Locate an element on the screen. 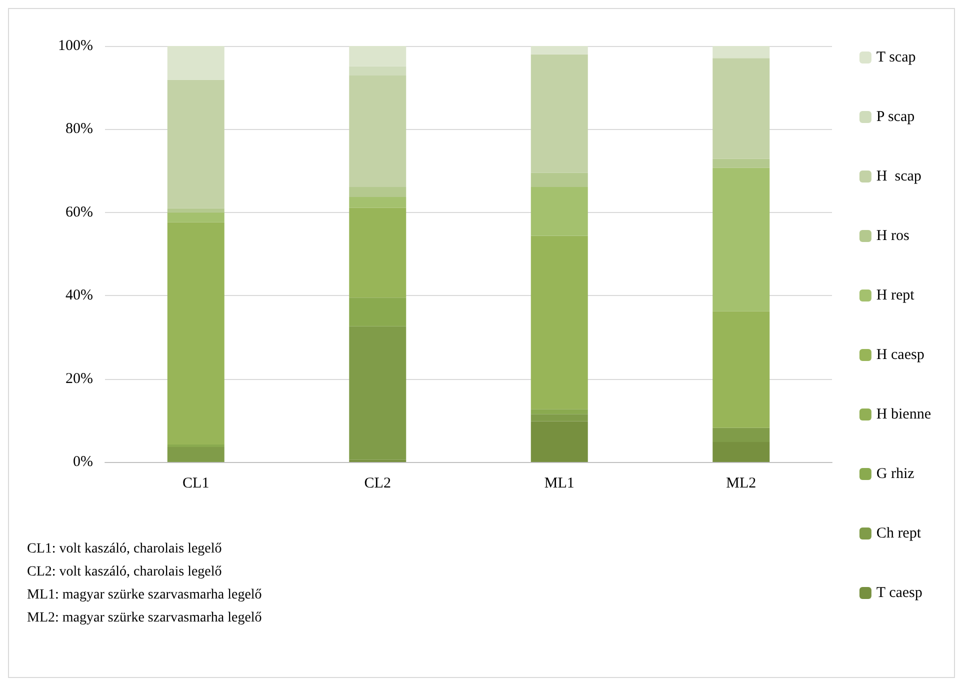 This screenshot has height=680, width=957. y-tick-label: 80% is located at coordinates (79, 129).